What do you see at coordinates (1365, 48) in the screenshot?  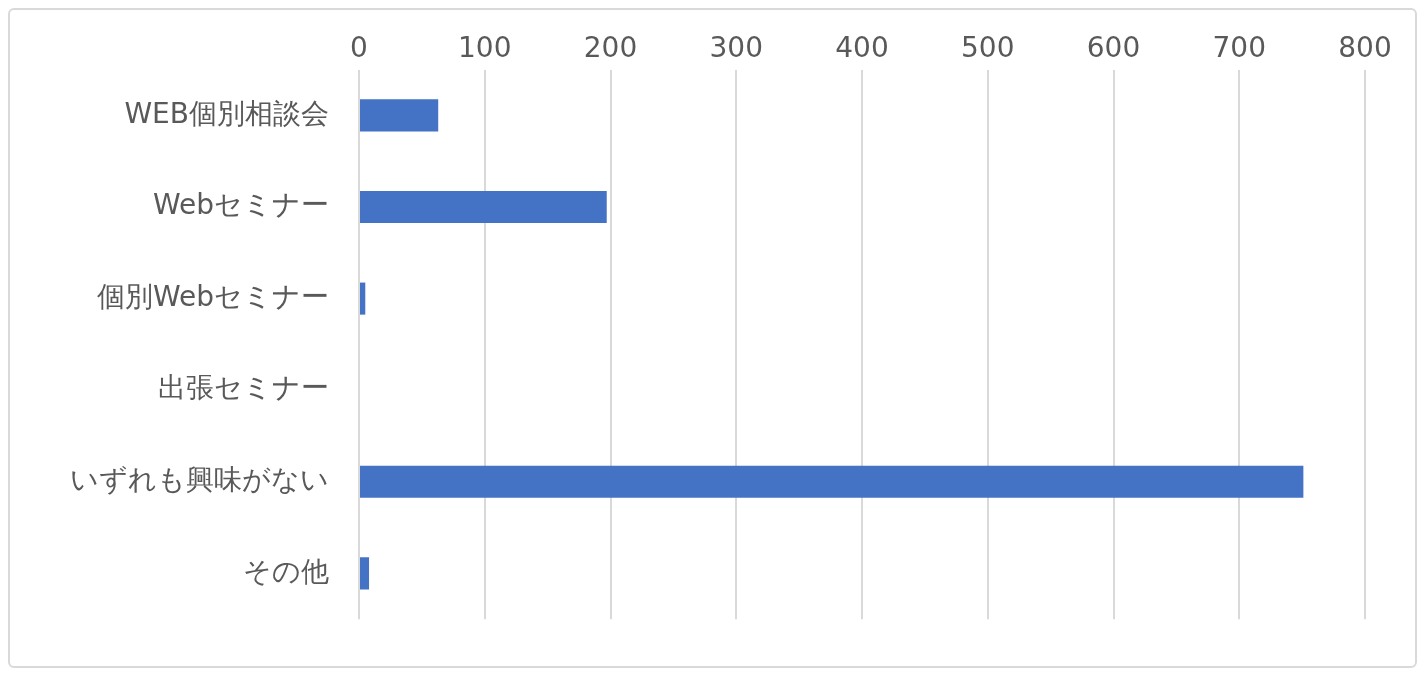 I see `x-tick-label: 800` at bounding box center [1365, 48].